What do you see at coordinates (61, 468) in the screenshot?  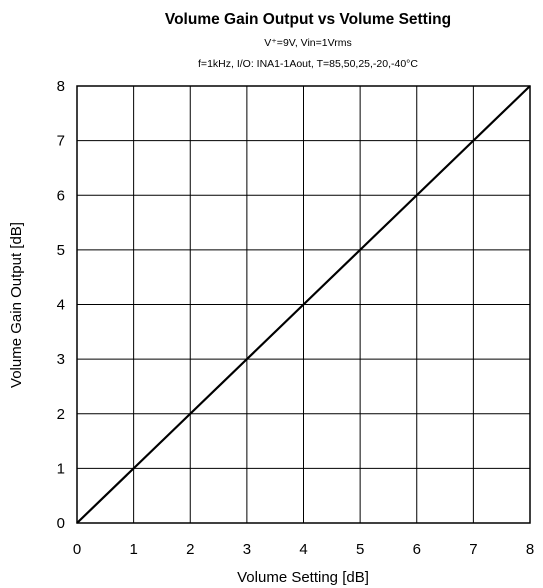 I see `y-tick-label: 1` at bounding box center [61, 468].